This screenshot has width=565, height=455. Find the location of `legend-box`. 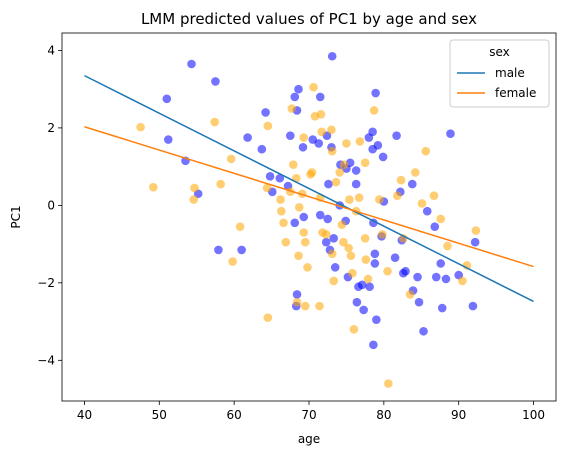

legend-box is located at coordinates (499, 73).